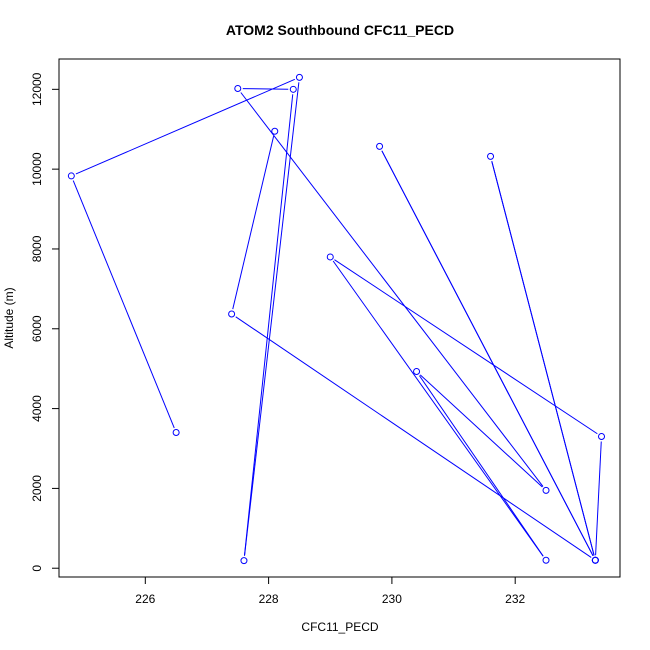 Image resolution: width=650 pixels, height=650 pixels. Describe the element at coordinates (37, 248) in the screenshot. I see `y-tick-label: 8000` at that location.